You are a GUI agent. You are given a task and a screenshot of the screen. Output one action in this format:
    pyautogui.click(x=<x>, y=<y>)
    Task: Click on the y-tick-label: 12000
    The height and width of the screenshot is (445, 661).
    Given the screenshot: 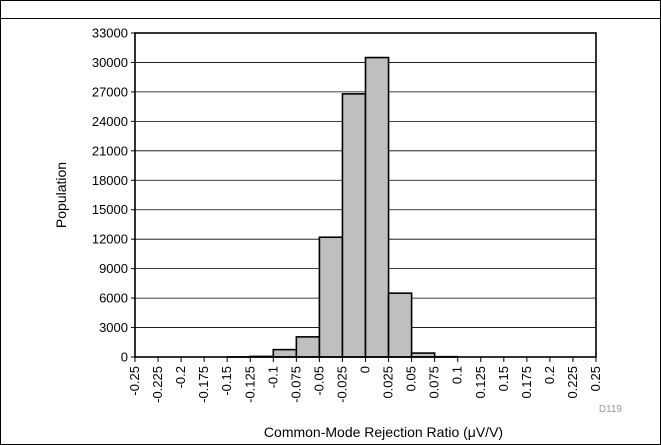 What is the action you would take?
    pyautogui.click(x=110, y=239)
    